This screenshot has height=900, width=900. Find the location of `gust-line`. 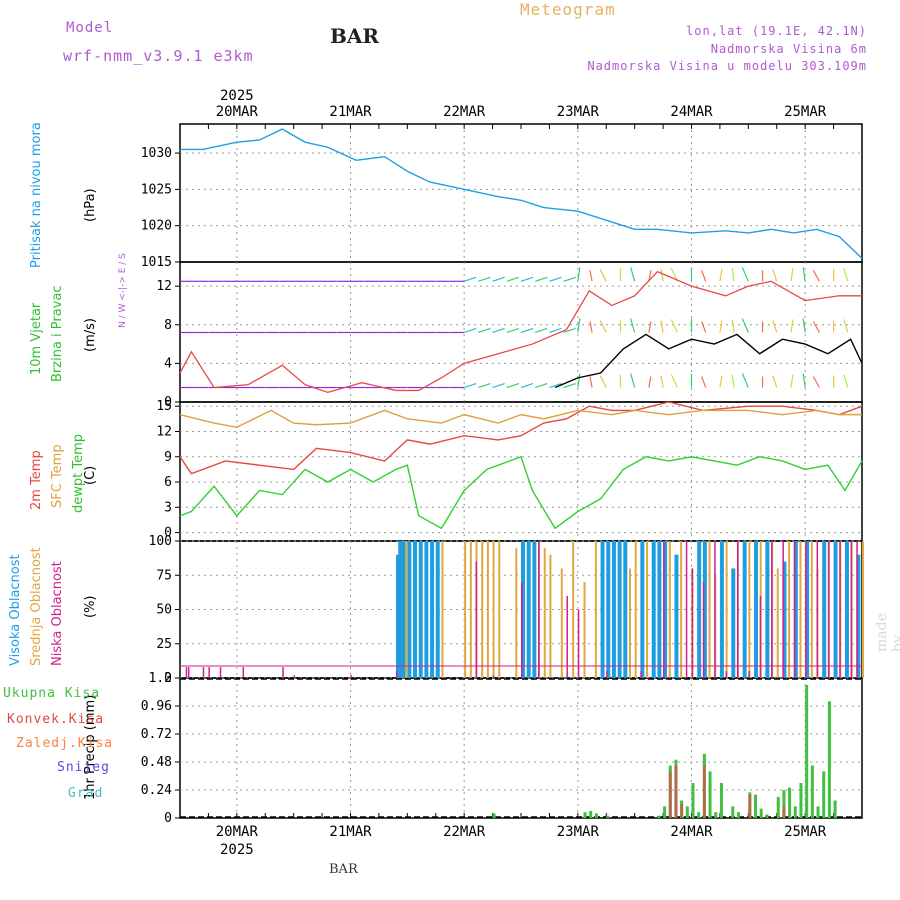

gust-line is located at coordinates (520, 332).